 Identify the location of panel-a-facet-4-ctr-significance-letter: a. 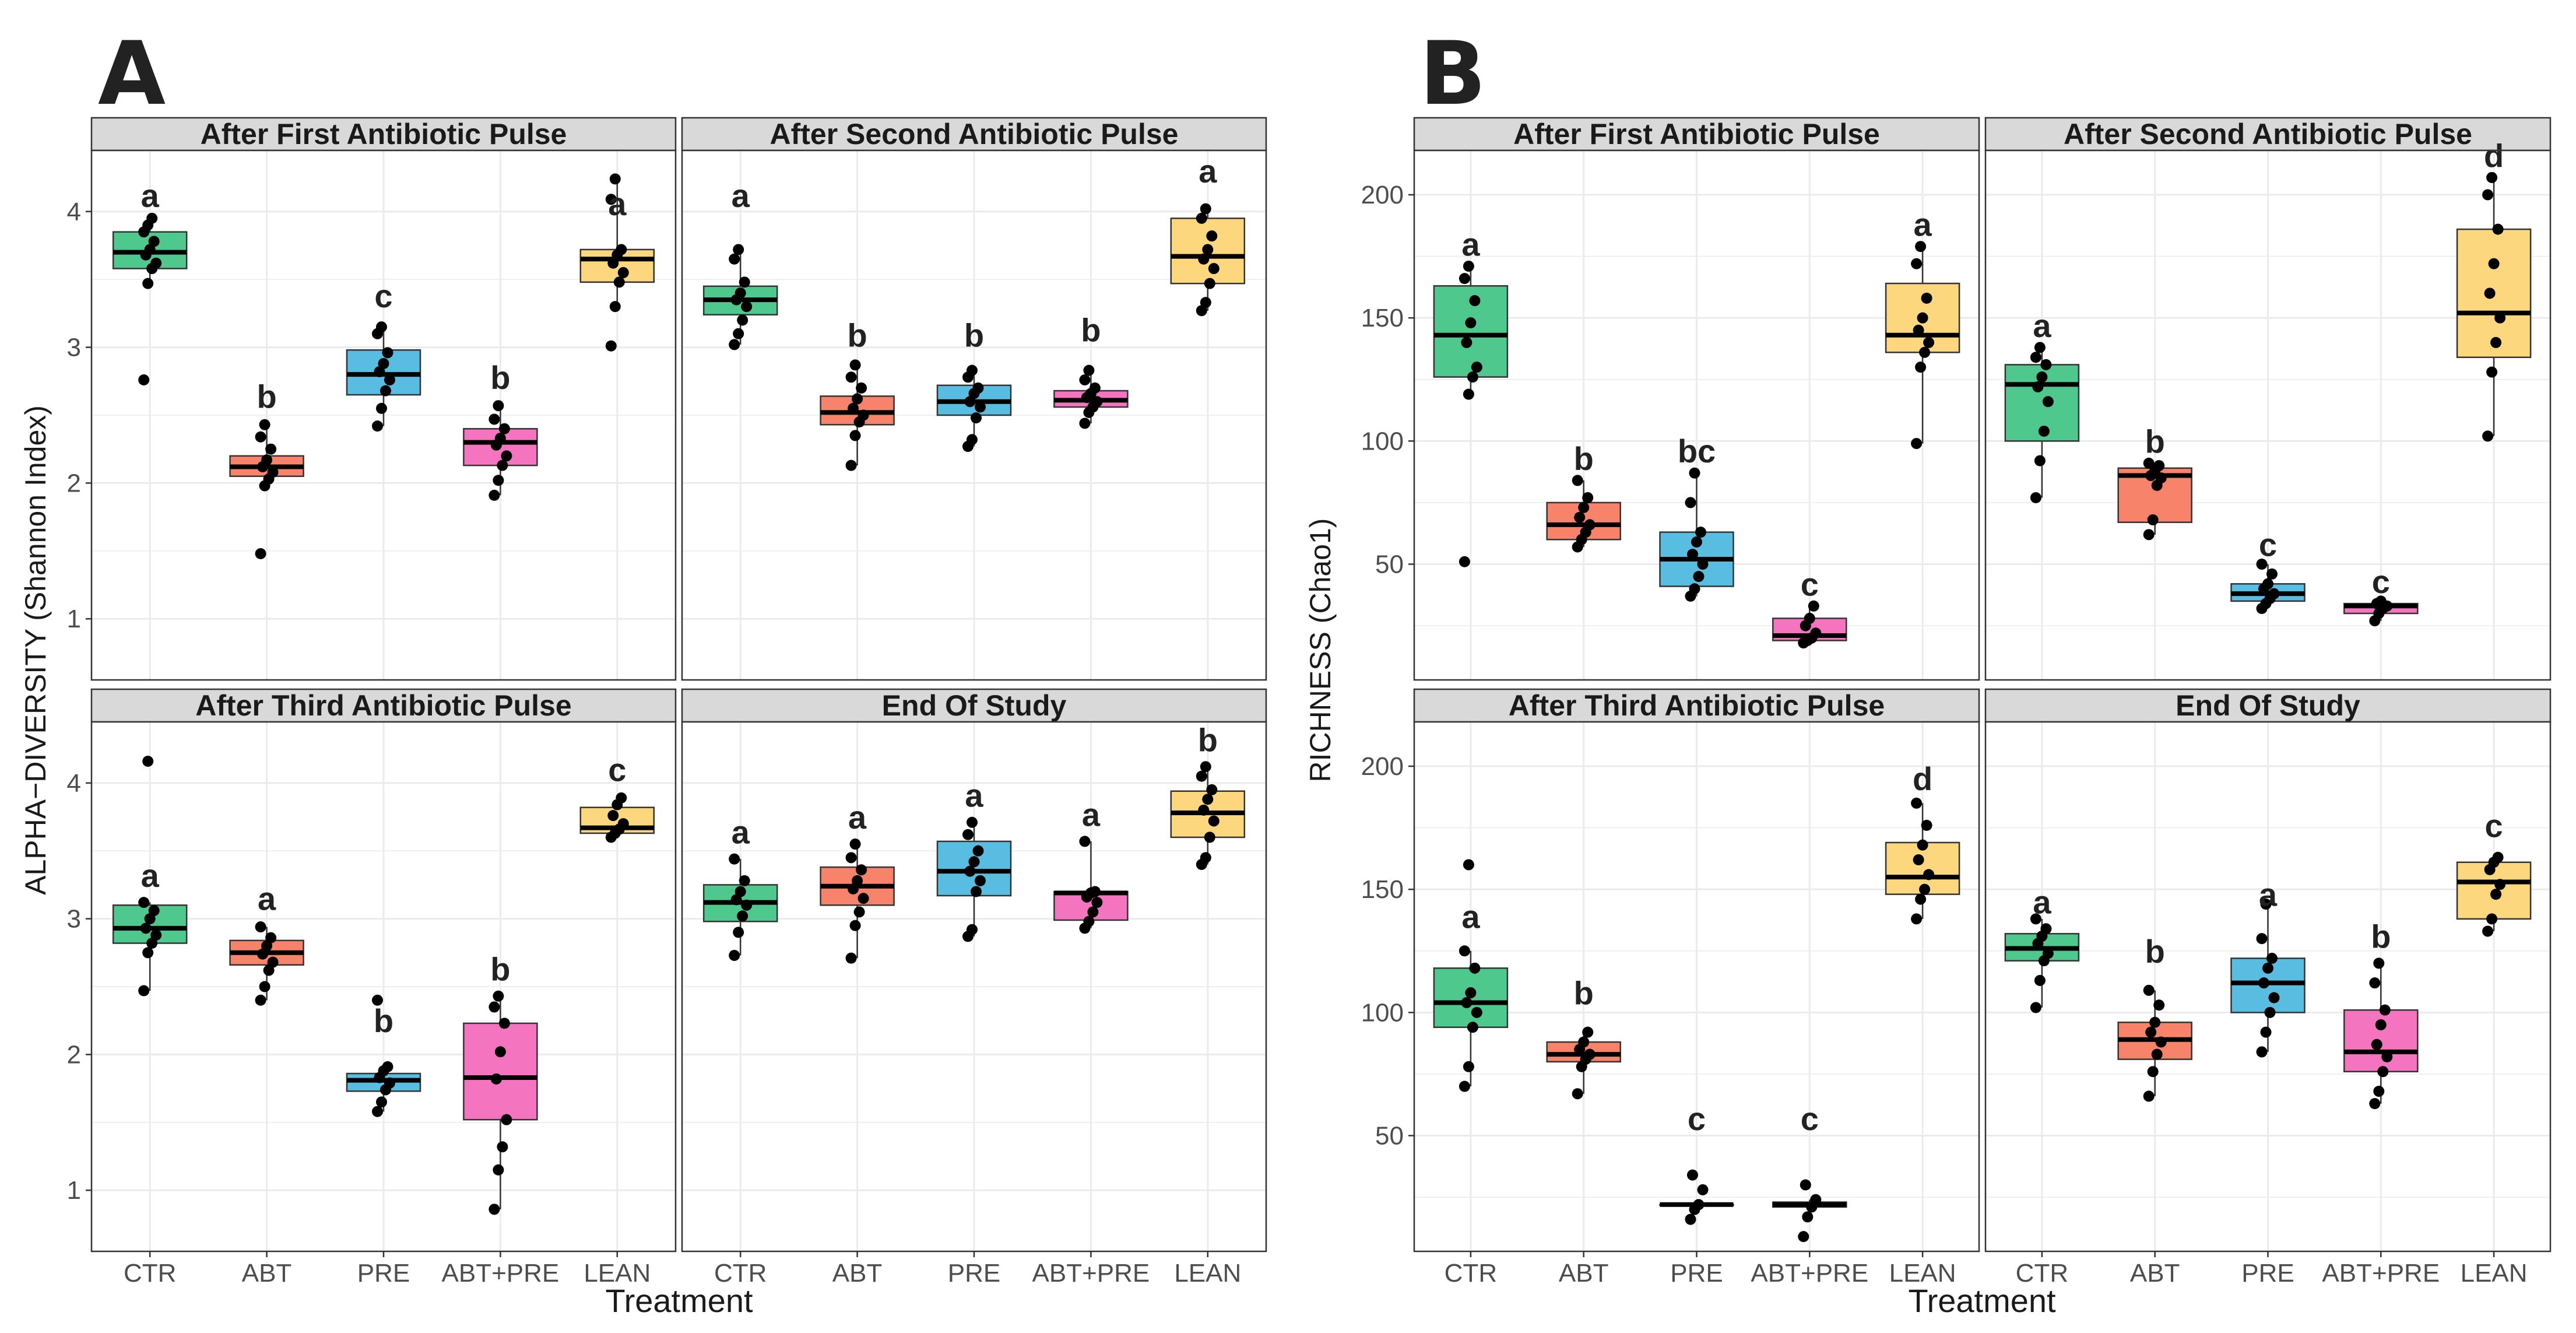
(741, 832).